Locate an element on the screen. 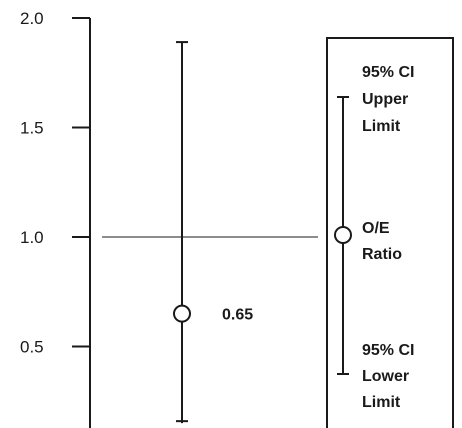 Image resolution: width=462 pixels, height=428 pixels. legend-middle-label-line-1: O/E is located at coordinates (376, 228).